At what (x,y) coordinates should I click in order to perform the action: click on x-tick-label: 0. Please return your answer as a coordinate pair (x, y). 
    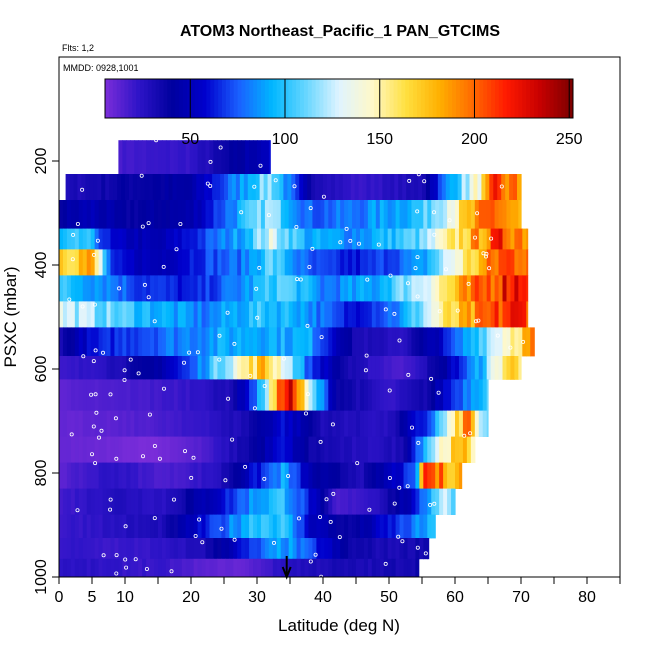
    Looking at the image, I should click on (59, 597).